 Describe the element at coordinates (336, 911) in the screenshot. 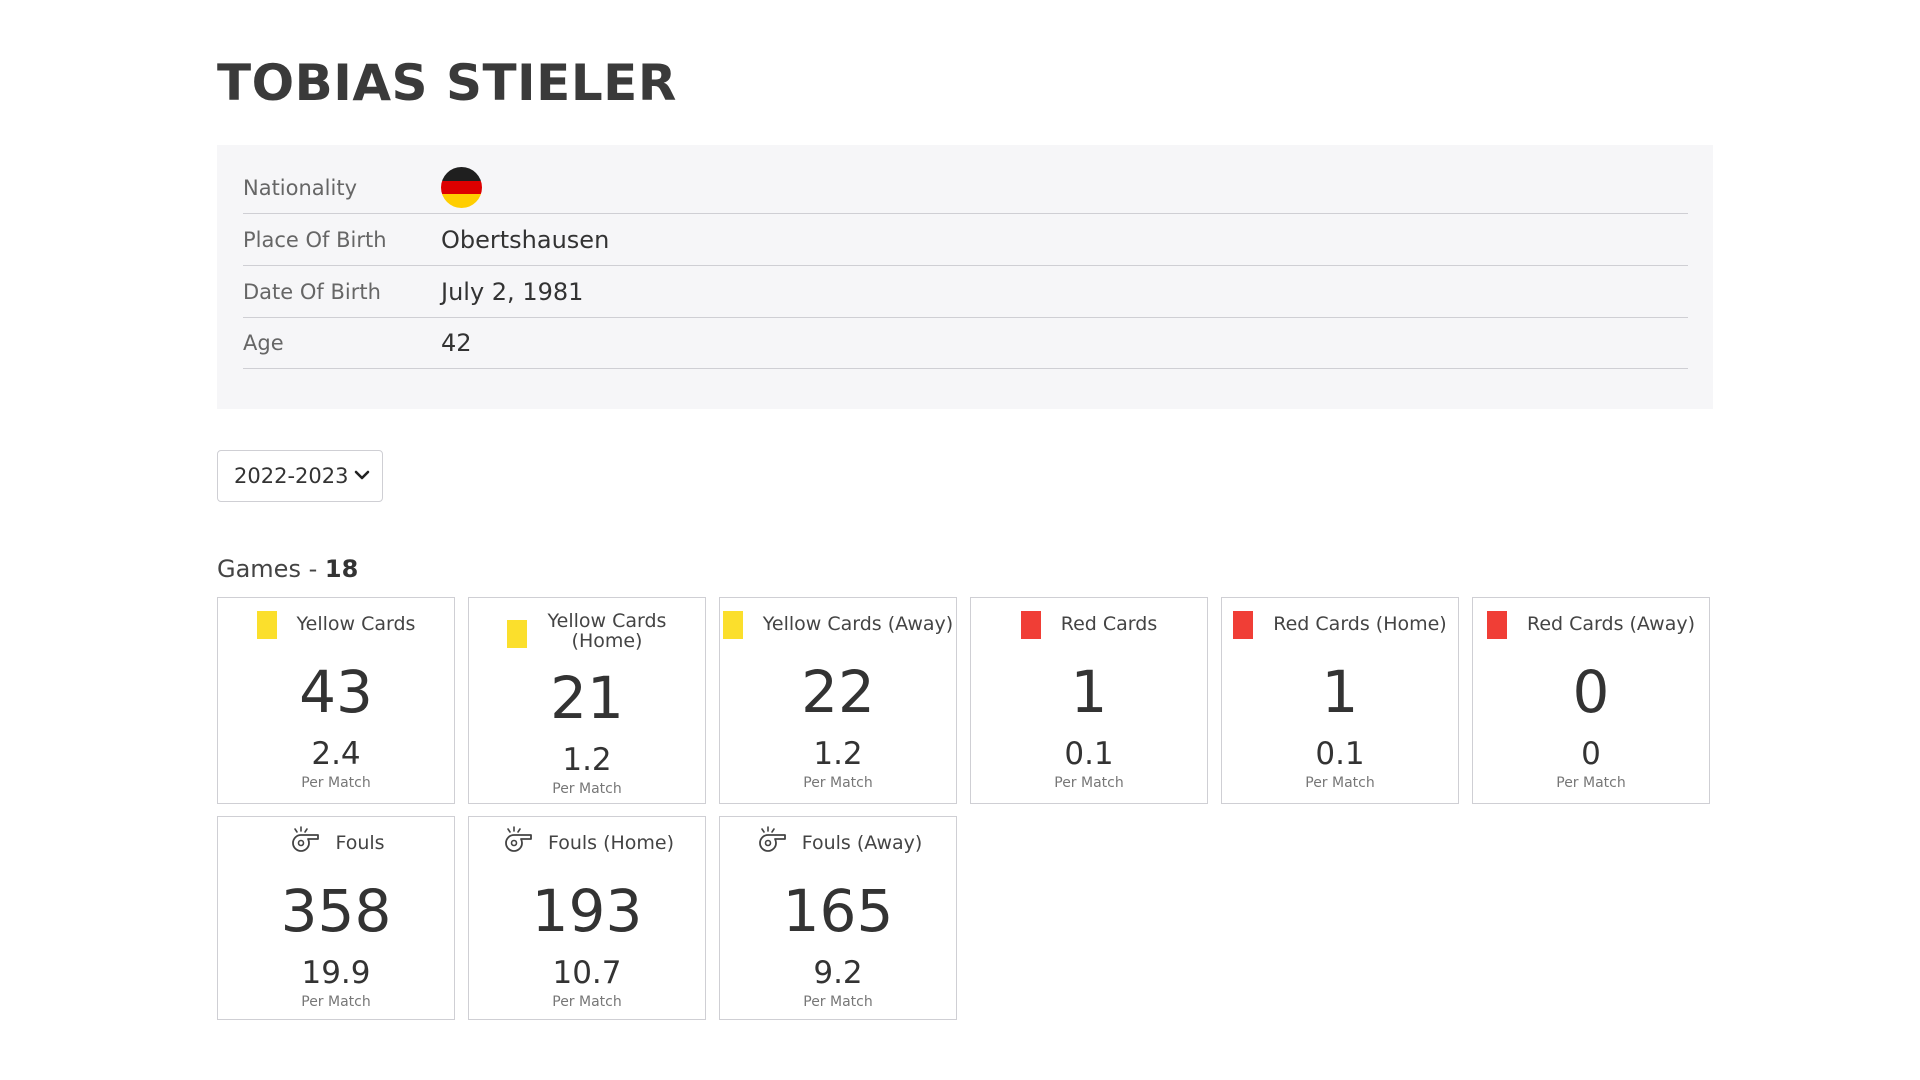

I see `card-total: 358` at that location.